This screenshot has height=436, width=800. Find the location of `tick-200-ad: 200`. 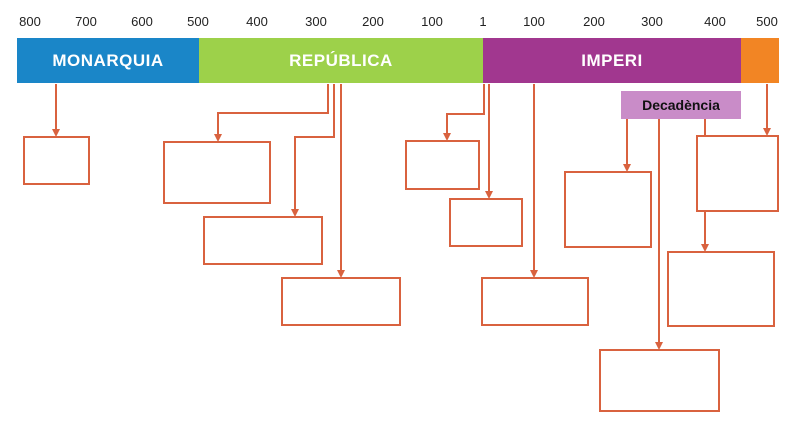

tick-200-ad: 200 is located at coordinates (594, 21).